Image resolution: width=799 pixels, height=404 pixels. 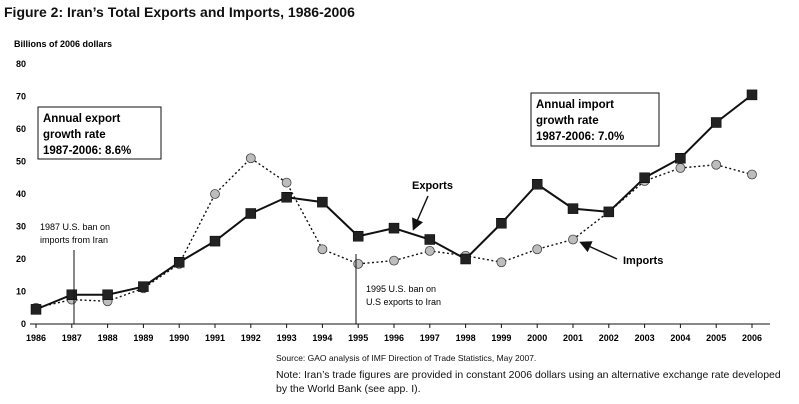 What do you see at coordinates (143, 338) in the screenshot?
I see `x-tick-label: 1989` at bounding box center [143, 338].